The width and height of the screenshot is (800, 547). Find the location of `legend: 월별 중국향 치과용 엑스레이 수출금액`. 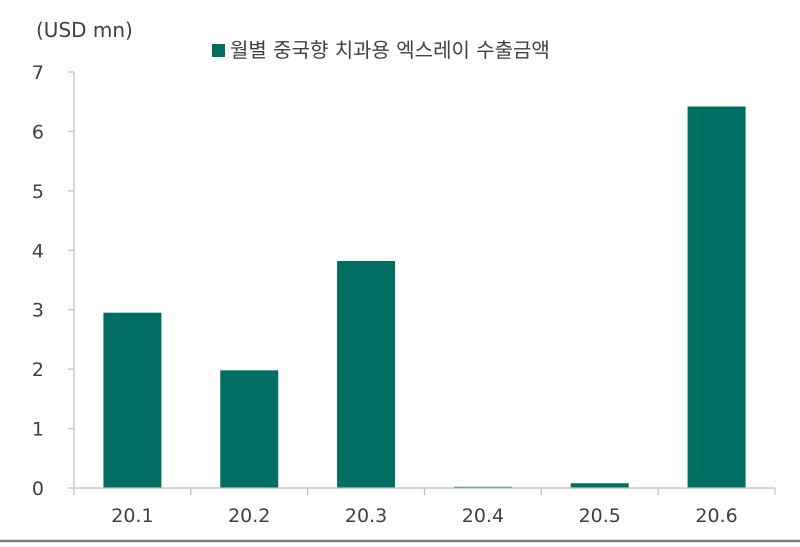

legend: 월별 중국향 치과용 엑스레이 수출금액 is located at coordinates (381, 50).